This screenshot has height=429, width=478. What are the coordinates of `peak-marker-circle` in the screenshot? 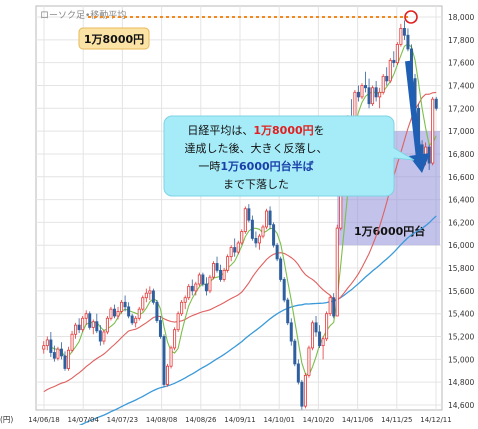 It's located at (411, 17).